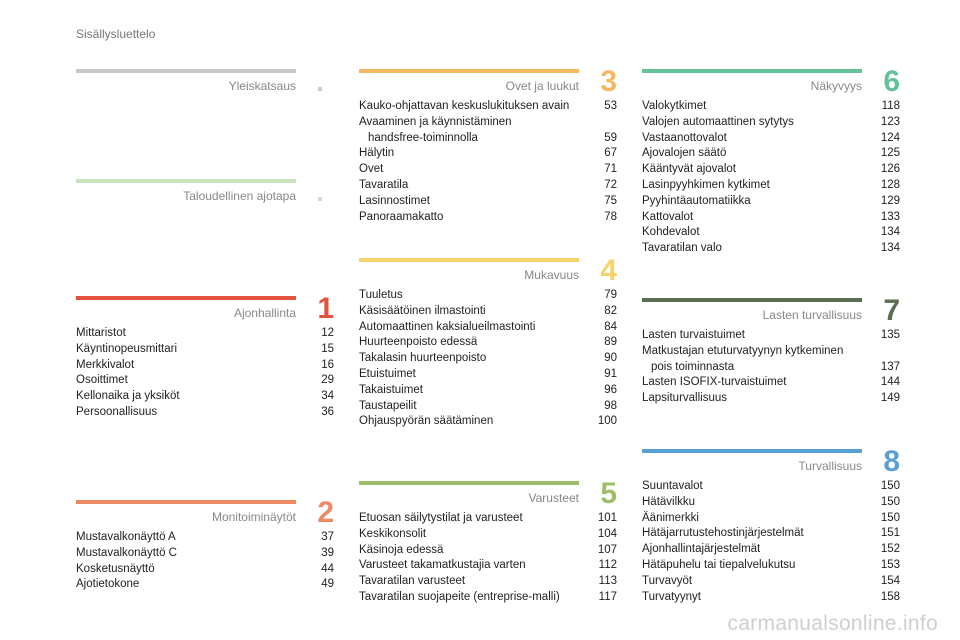  What do you see at coordinates (488, 312) in the screenshot?
I see `toc-entry: Käsisäätöinen ilmastointi 82` at bounding box center [488, 312].